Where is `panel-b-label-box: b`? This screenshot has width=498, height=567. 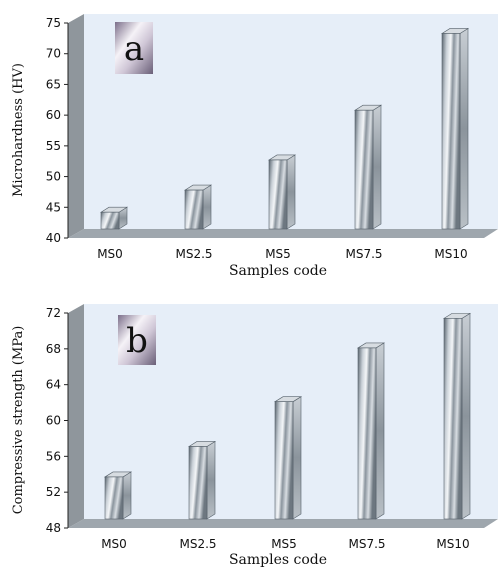 panel-b-label-box: b is located at coordinates (137, 340).